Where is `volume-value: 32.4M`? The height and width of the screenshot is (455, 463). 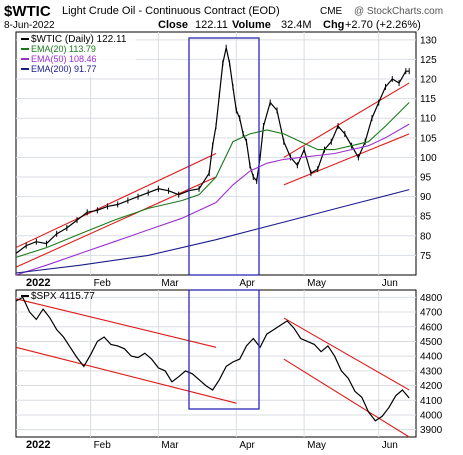
volume-value: 32.4M is located at coordinates (296, 25).